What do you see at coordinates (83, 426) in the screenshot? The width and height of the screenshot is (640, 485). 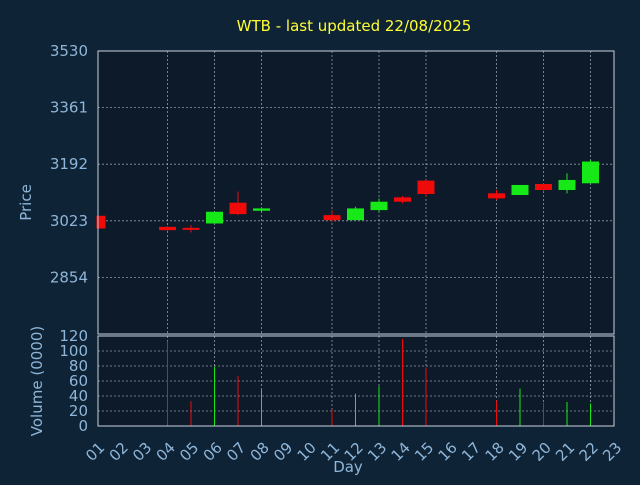 I see `volume-tick-label: 0` at bounding box center [83, 426].